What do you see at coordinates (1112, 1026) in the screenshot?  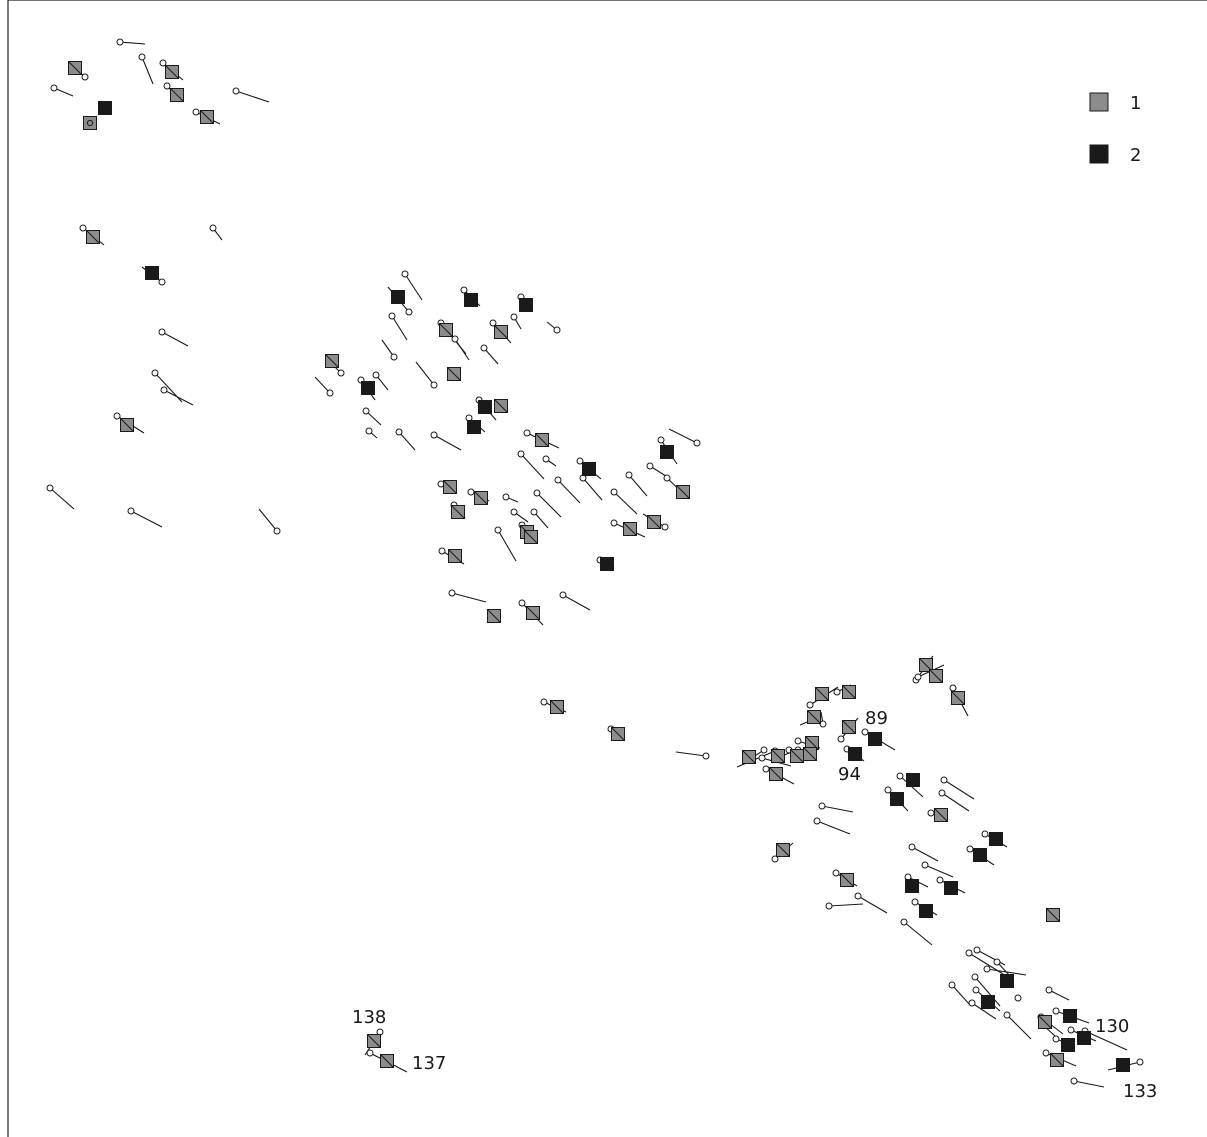 I see `point-label-130: 130` at bounding box center [1112, 1026].